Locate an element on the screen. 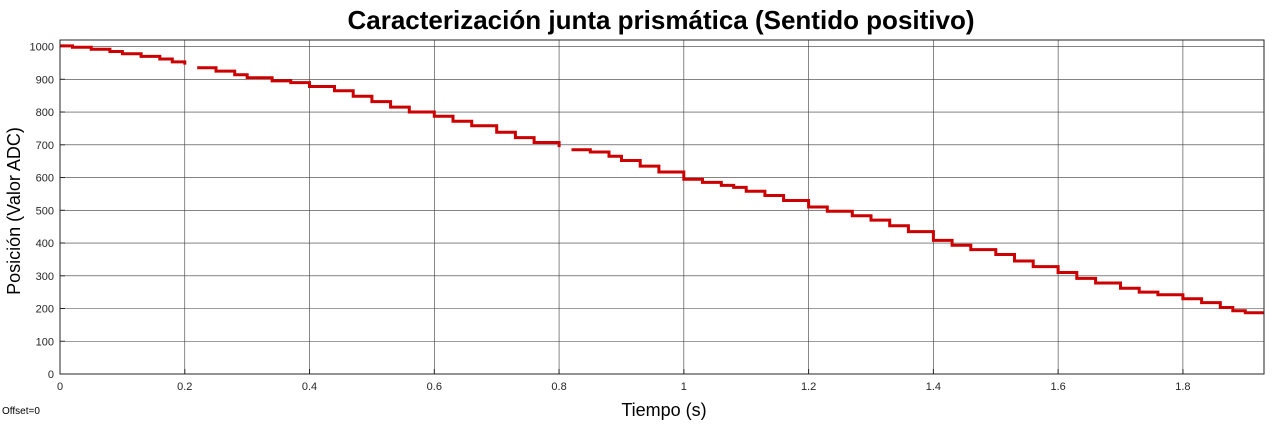 This screenshot has height=424, width=1280. y-tick-labels: 0 100 200 300 400 500 600 700 800 900 1000 is located at coordinates (42, 211).